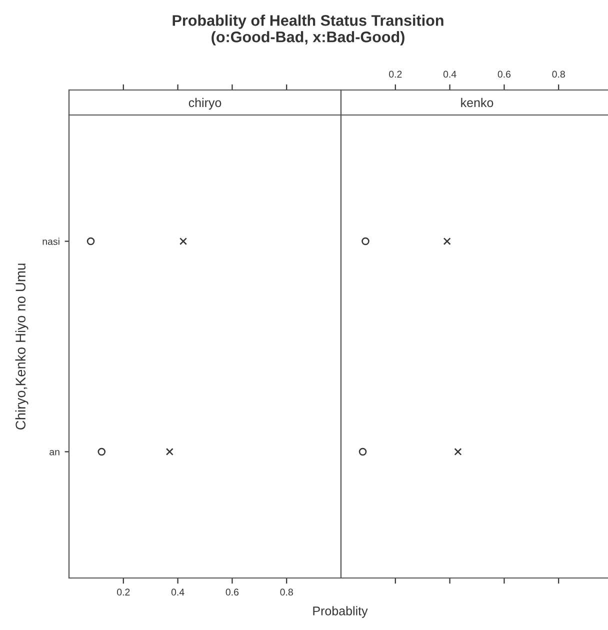 Image resolution: width=608 pixels, height=630 pixels. Describe the element at coordinates (123, 592) in the screenshot. I see `x-tick-label: 0.2` at that location.